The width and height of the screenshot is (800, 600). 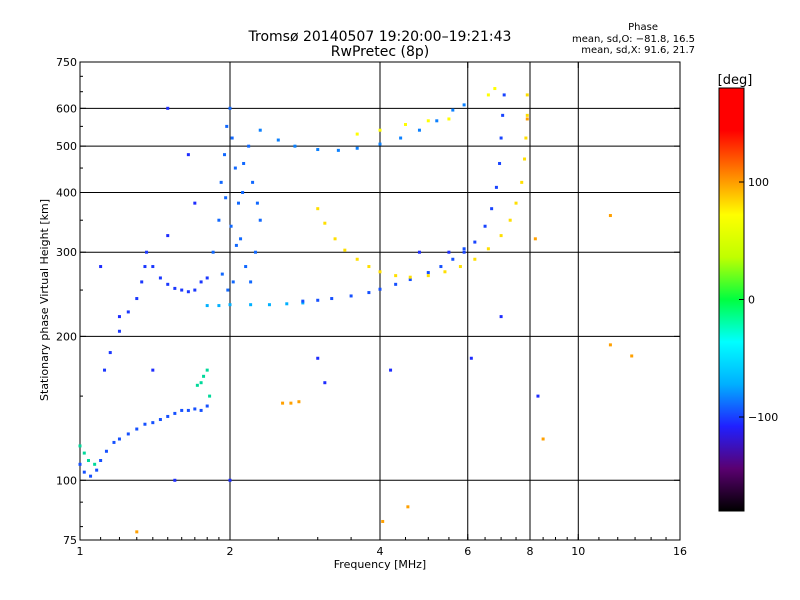 What do you see at coordinates (66, 108) in the screenshot?
I see `y-tick-label: 600` at bounding box center [66, 108].